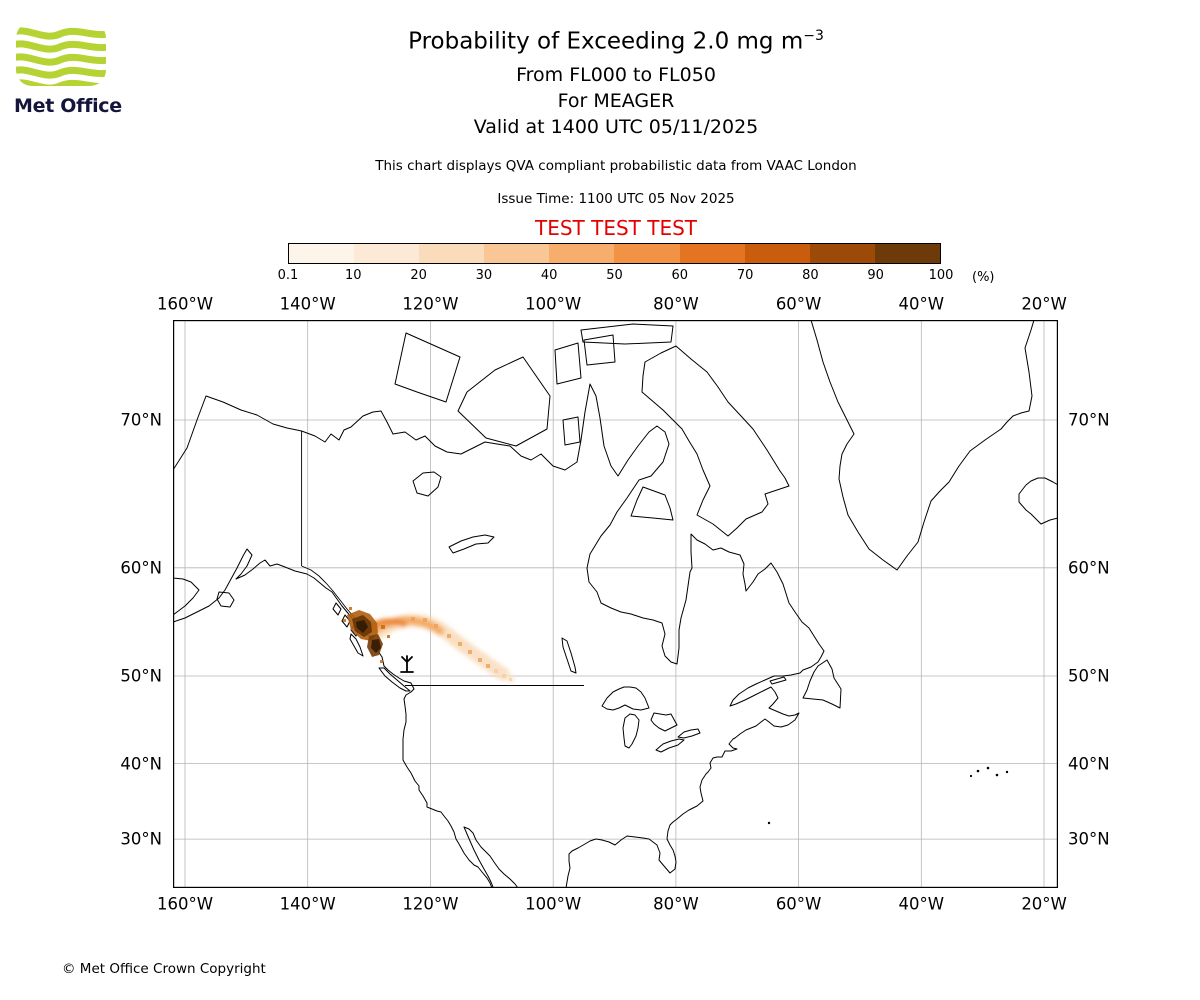 The image size is (1200, 1000). I want to click on plume-speckles-mid, so click(450, 642).